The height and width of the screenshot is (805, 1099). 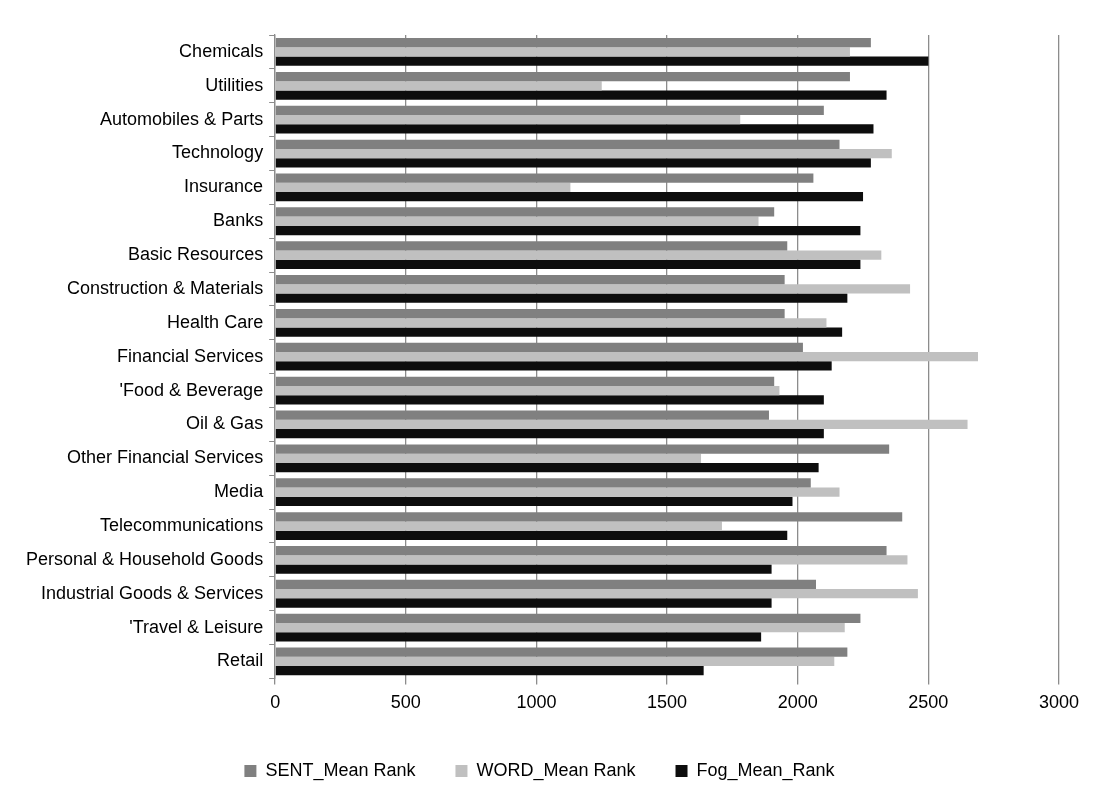 What do you see at coordinates (196, 254) in the screenshot?
I see `y-tick-label: Basic Resources` at bounding box center [196, 254].